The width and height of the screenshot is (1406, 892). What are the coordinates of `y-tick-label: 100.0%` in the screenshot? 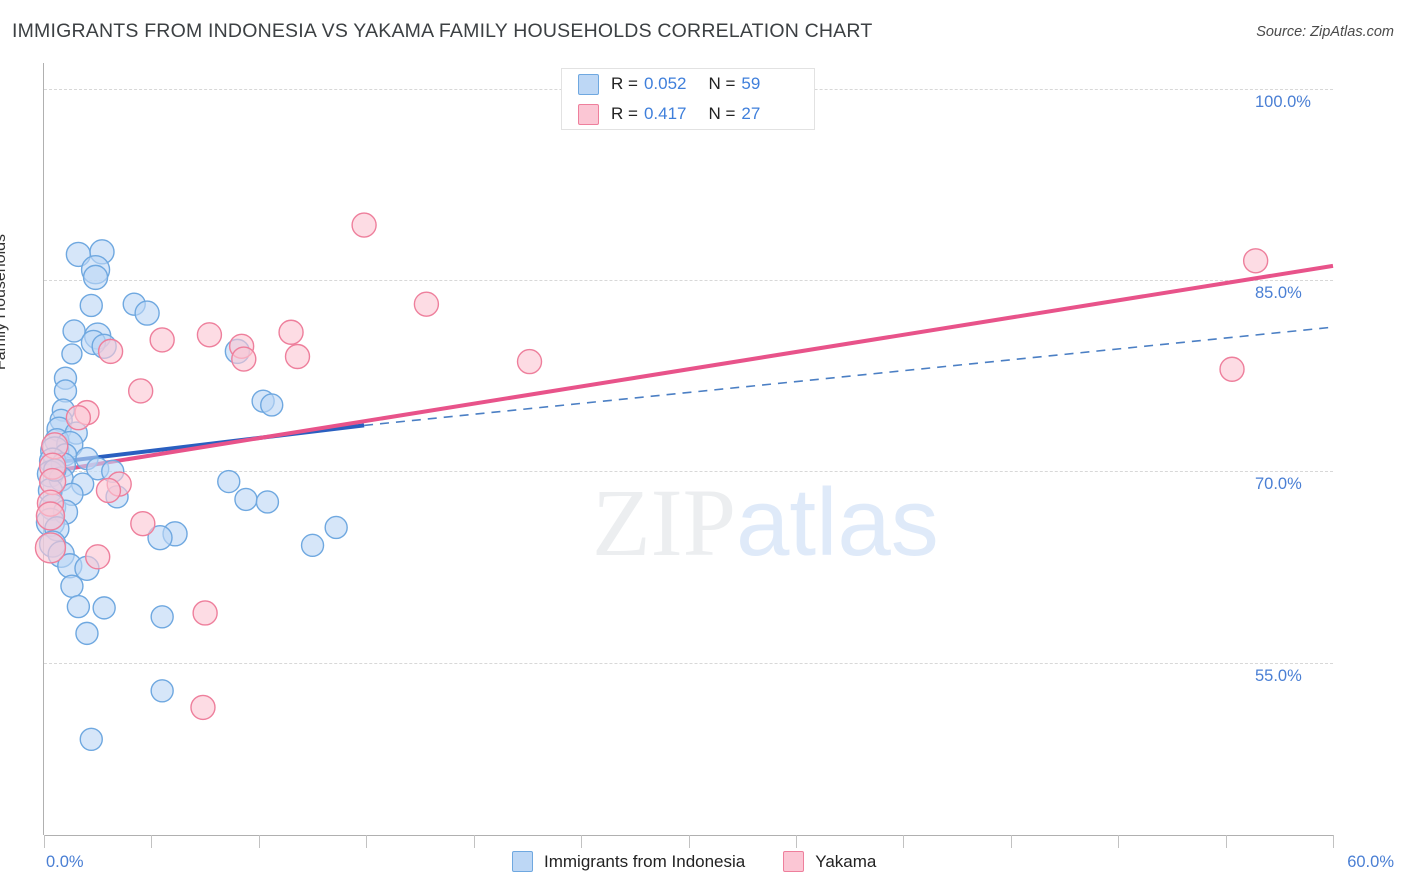 It's located at (1283, 101).